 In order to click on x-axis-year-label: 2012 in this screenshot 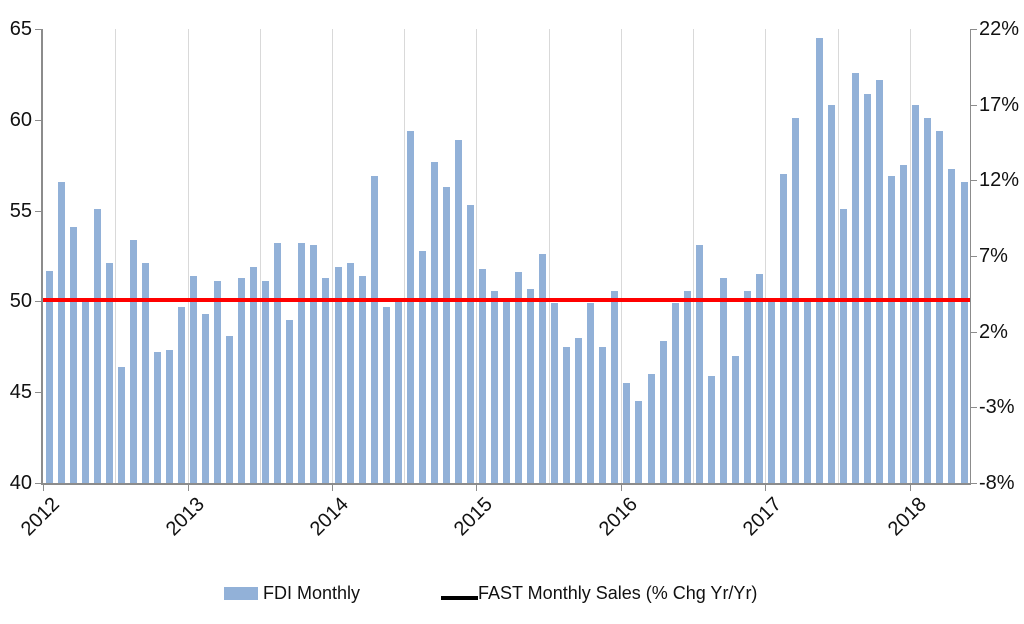, I will do `click(40, 517)`.